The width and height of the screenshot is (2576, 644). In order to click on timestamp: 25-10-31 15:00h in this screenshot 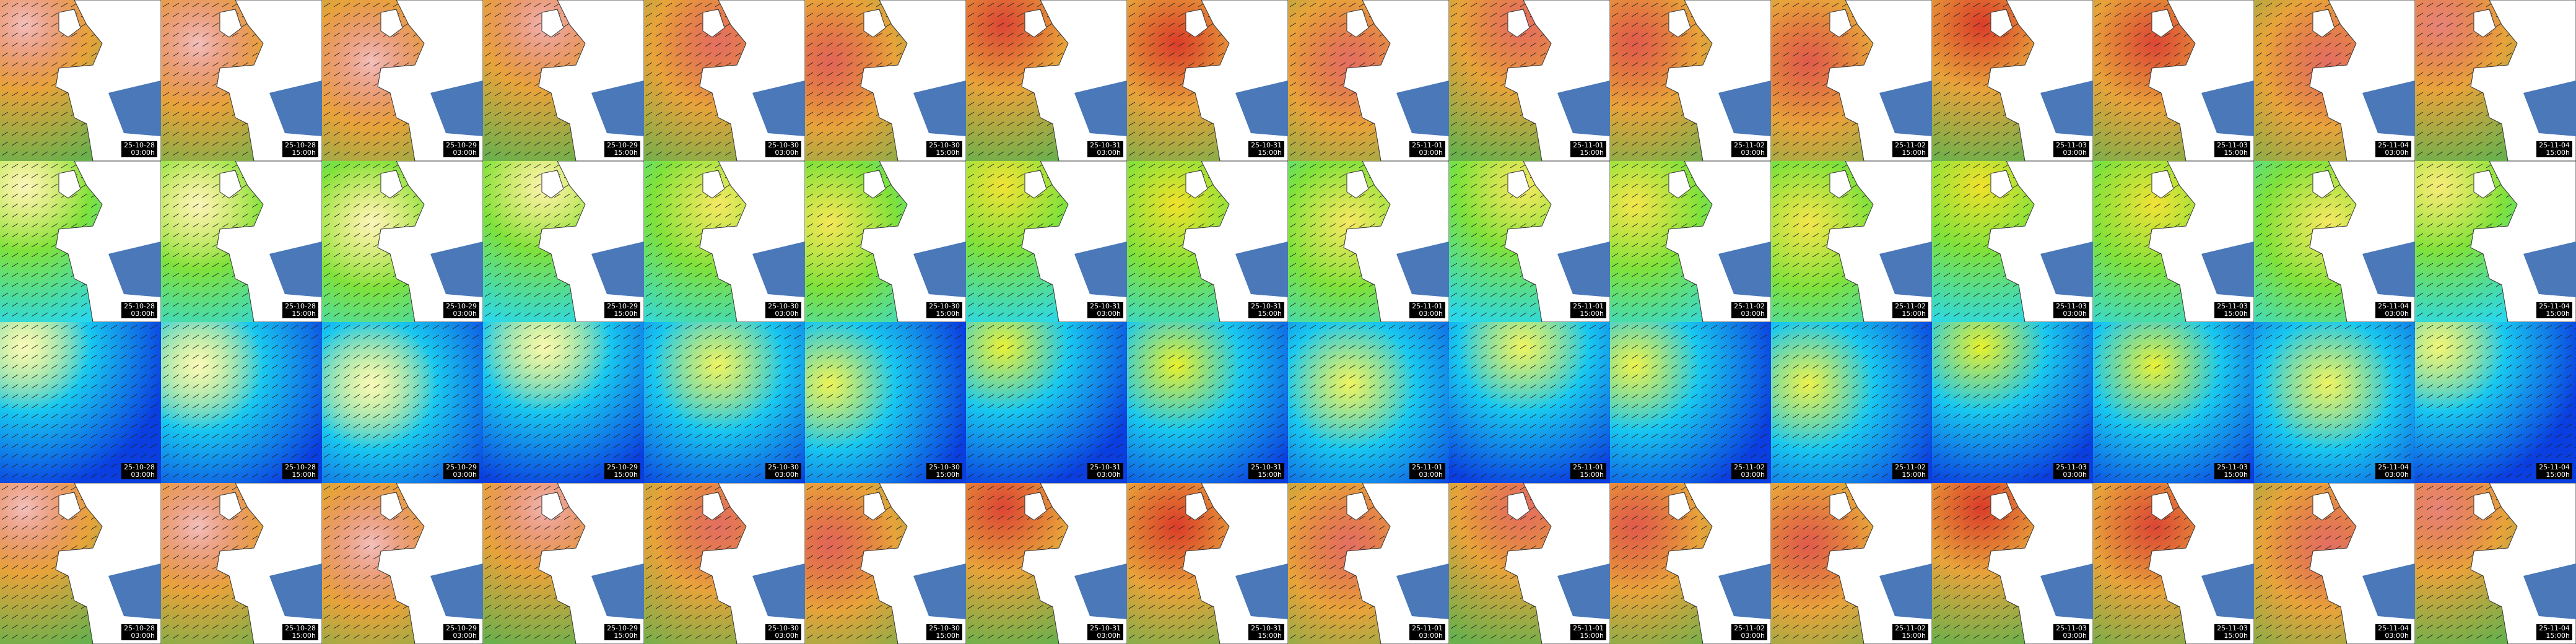, I will do `click(1266, 310)`.